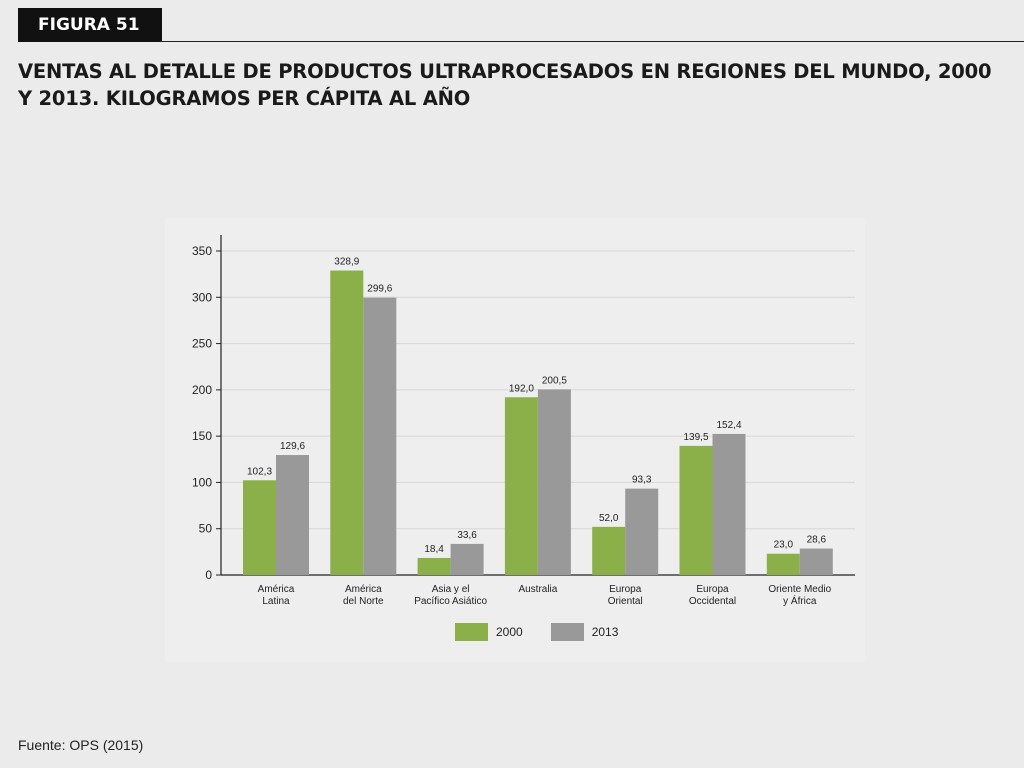 This screenshot has width=1024, height=768. Describe the element at coordinates (467, 535) in the screenshot. I see `data-label: 33,6` at that location.